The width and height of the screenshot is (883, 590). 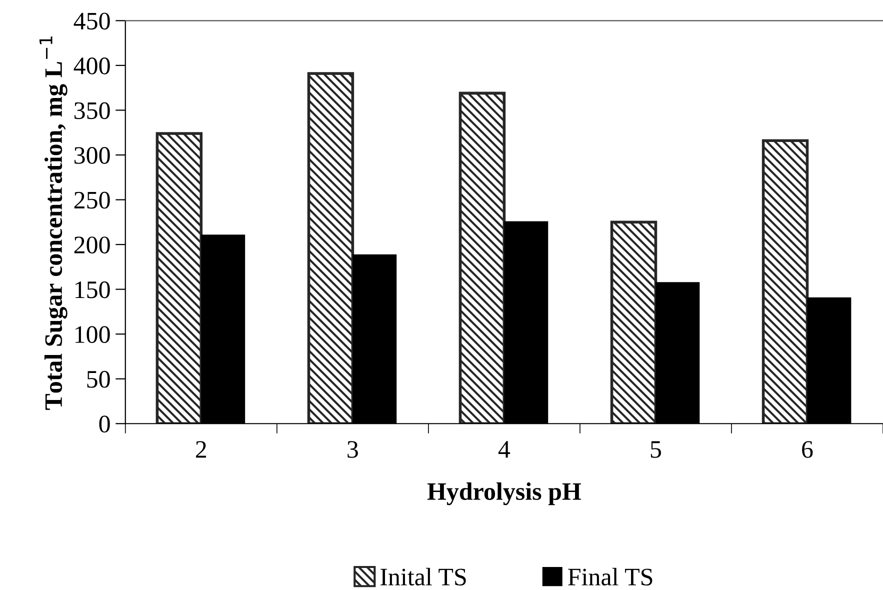 What do you see at coordinates (92, 21) in the screenshot?
I see `y-tick-label: 450` at bounding box center [92, 21].